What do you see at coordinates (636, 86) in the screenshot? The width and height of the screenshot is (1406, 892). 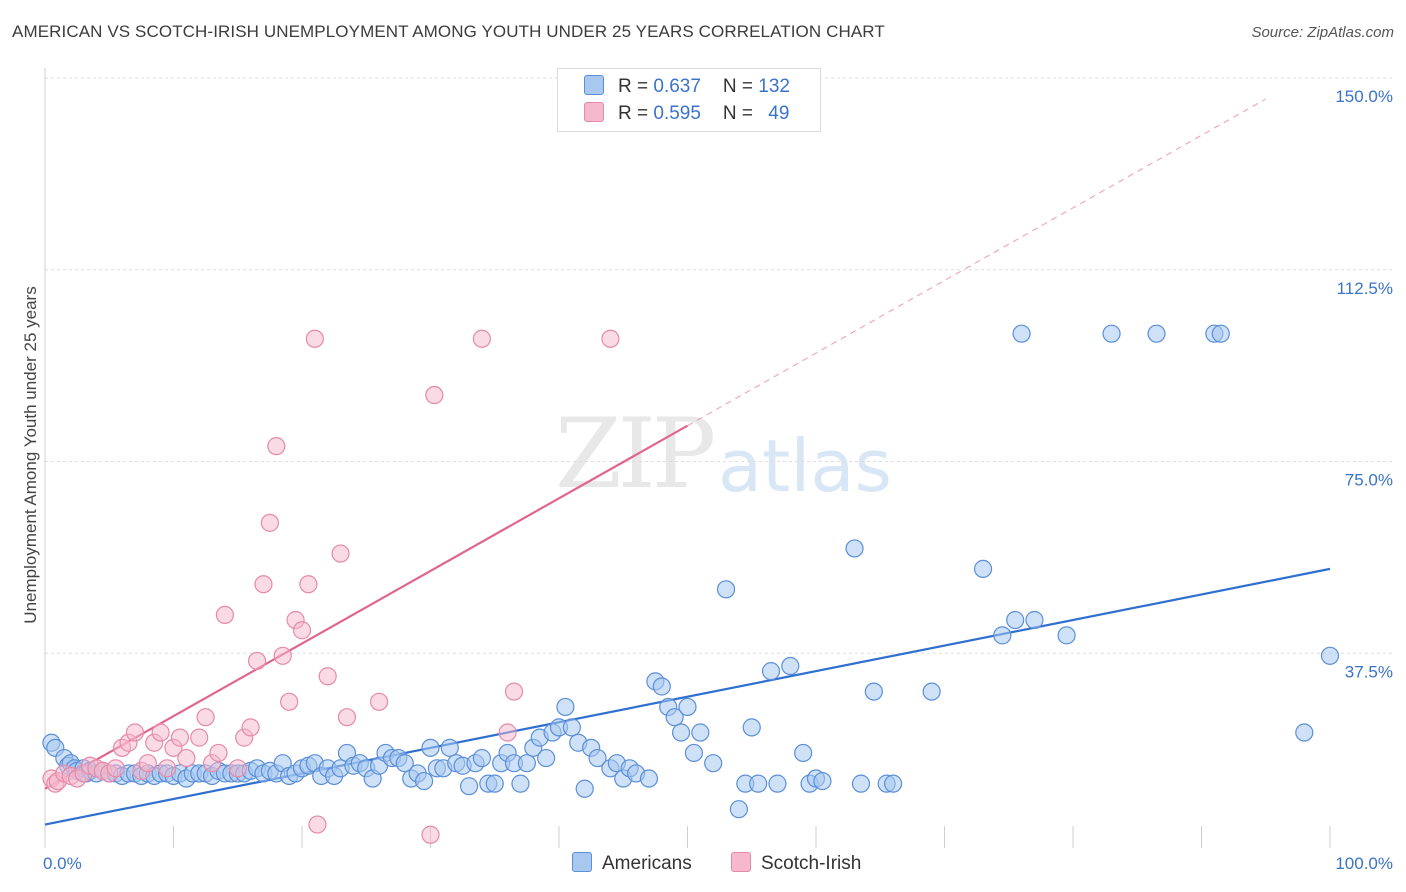 I see `legend-r-label: R =` at bounding box center [636, 86].